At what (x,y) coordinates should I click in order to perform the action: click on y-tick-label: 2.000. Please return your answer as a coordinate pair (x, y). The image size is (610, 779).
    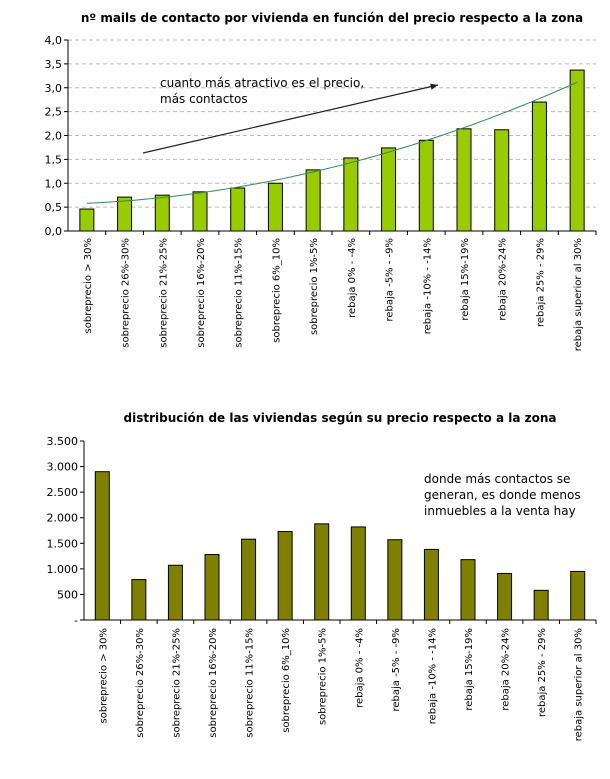
    Looking at the image, I should click on (63, 518).